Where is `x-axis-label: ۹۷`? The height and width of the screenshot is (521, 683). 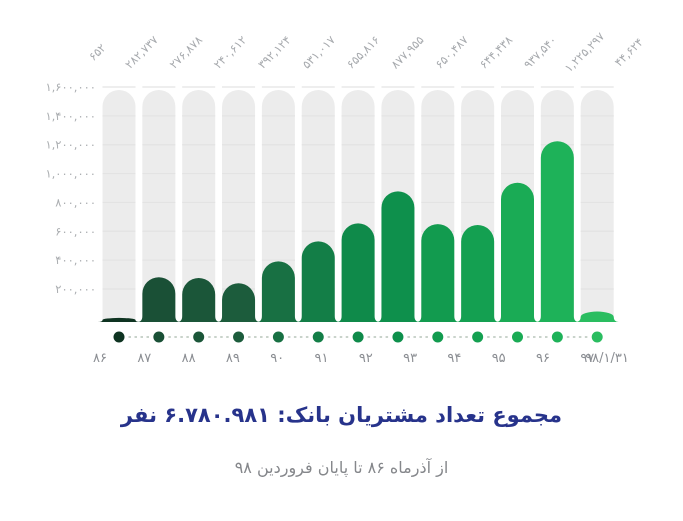 x-axis-label: ۹۷ is located at coordinates (587, 358).